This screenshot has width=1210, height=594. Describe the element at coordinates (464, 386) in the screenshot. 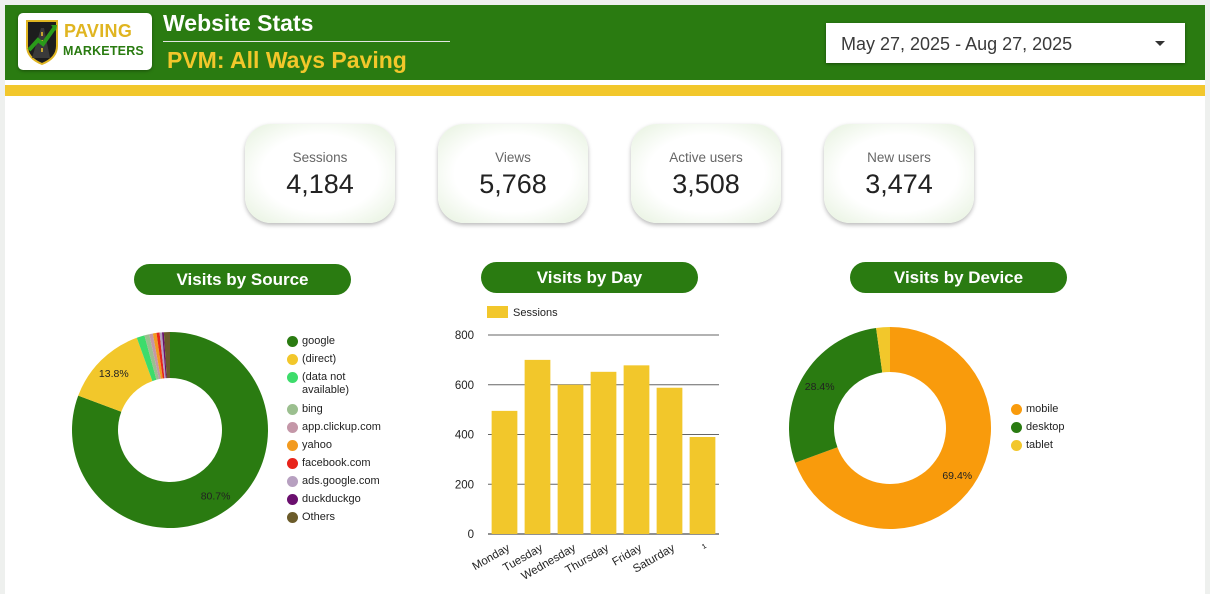

I see `y-tick-label: 600` at that location.